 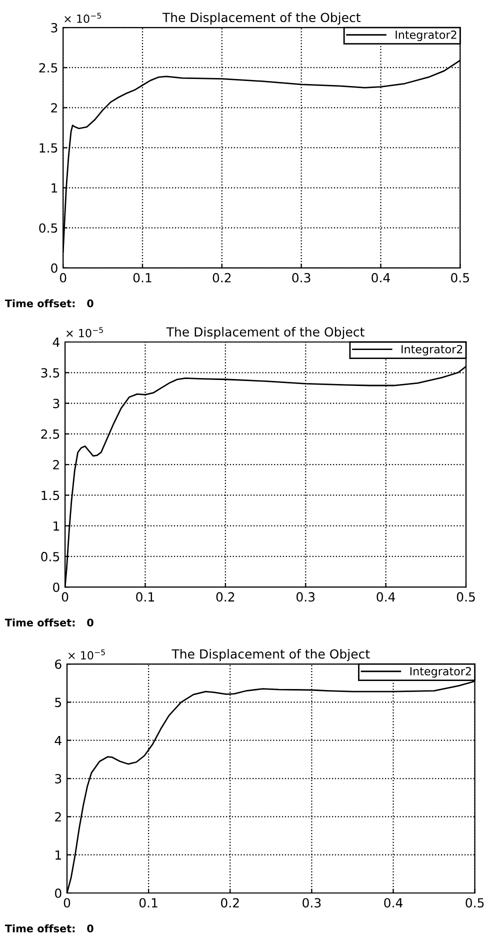 What do you see at coordinates (58, 664) in the screenshot?
I see `y-tick-label: 6` at bounding box center [58, 664].